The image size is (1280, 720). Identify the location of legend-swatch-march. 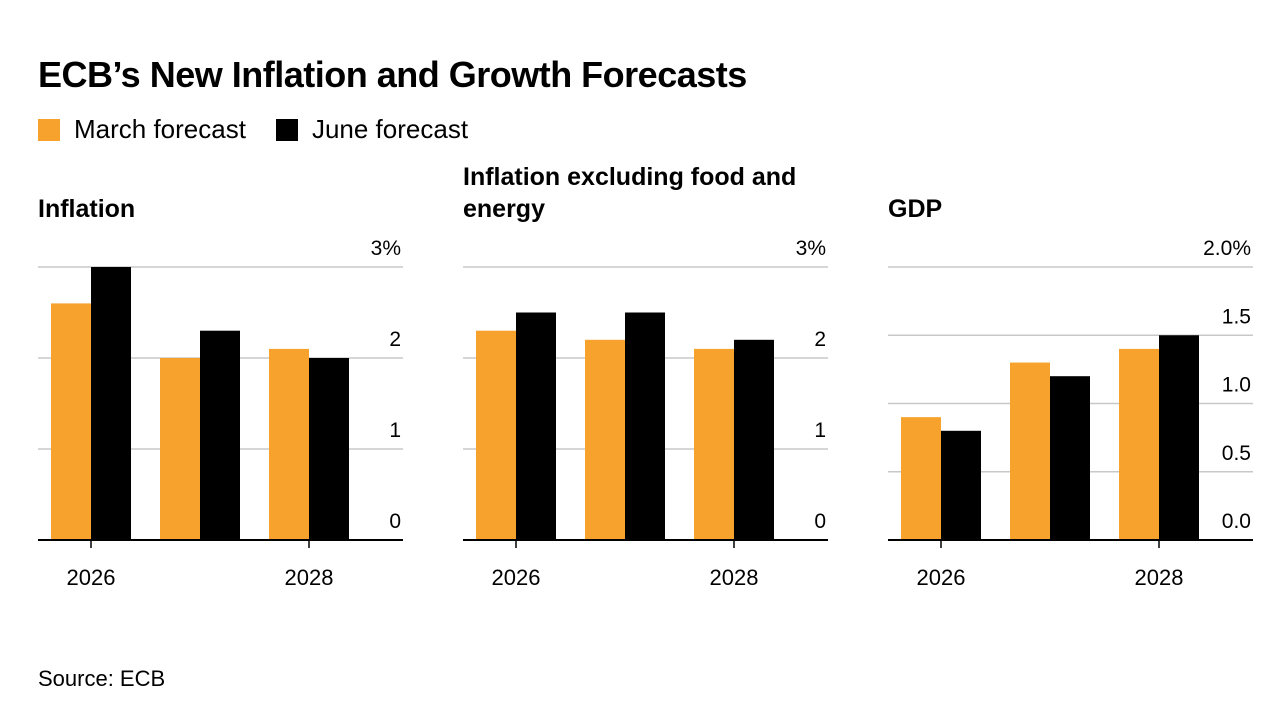
(49, 129).